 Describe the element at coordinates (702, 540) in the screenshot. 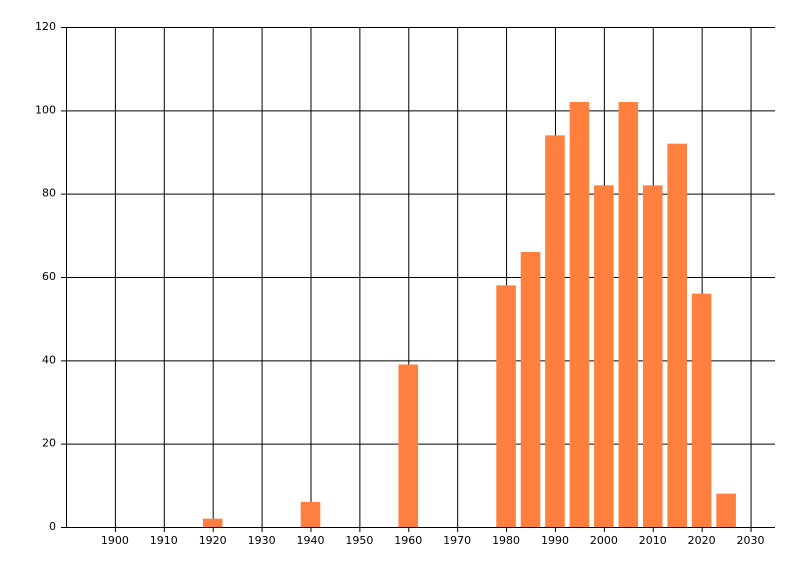

I see `x-tick-label: 2020` at that location.